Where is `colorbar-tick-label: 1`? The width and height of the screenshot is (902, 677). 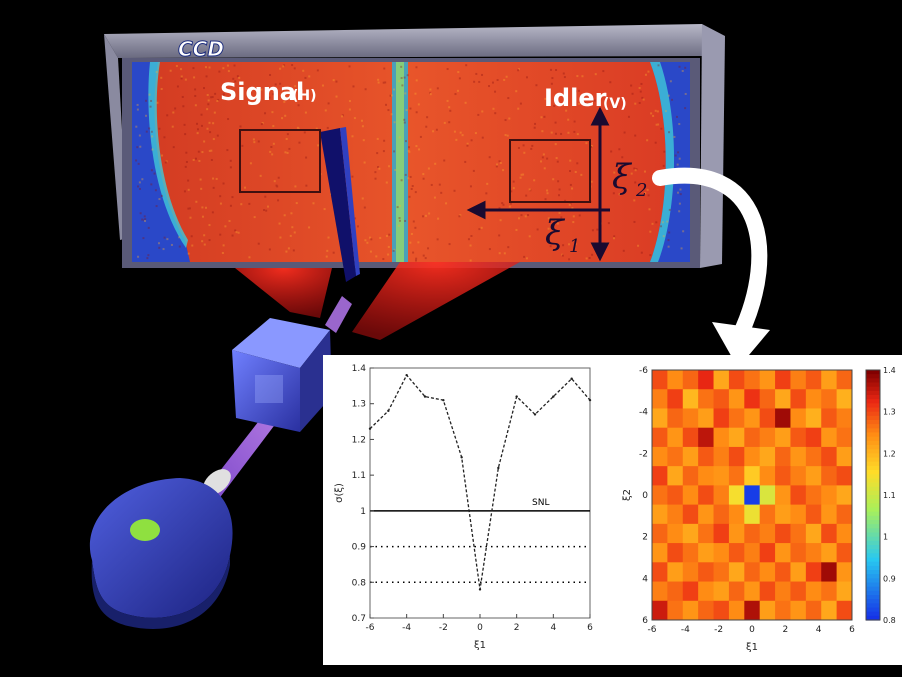
colorbar-tick-label: 1 is located at coordinates (885, 537).